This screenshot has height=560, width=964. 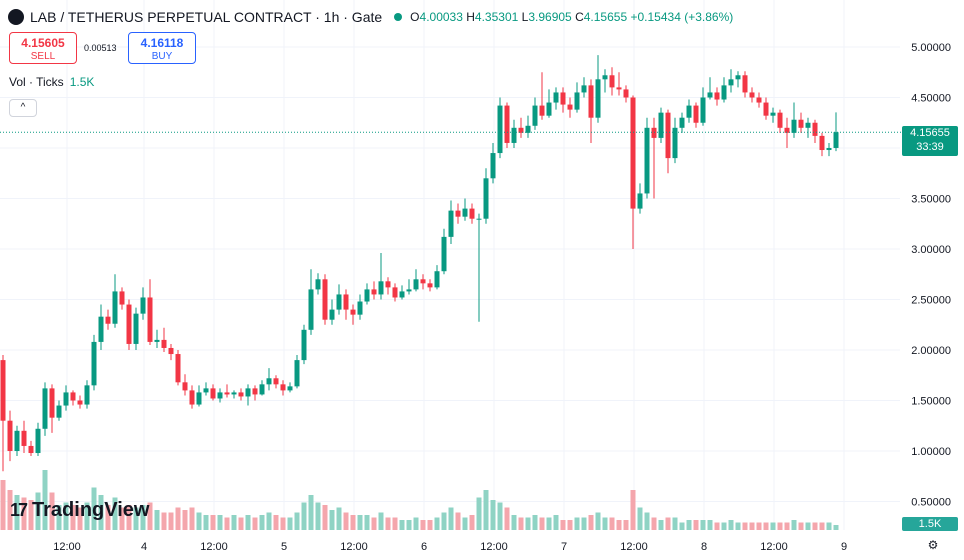 What do you see at coordinates (470, 17) in the screenshot?
I see `high-label: H` at bounding box center [470, 17].